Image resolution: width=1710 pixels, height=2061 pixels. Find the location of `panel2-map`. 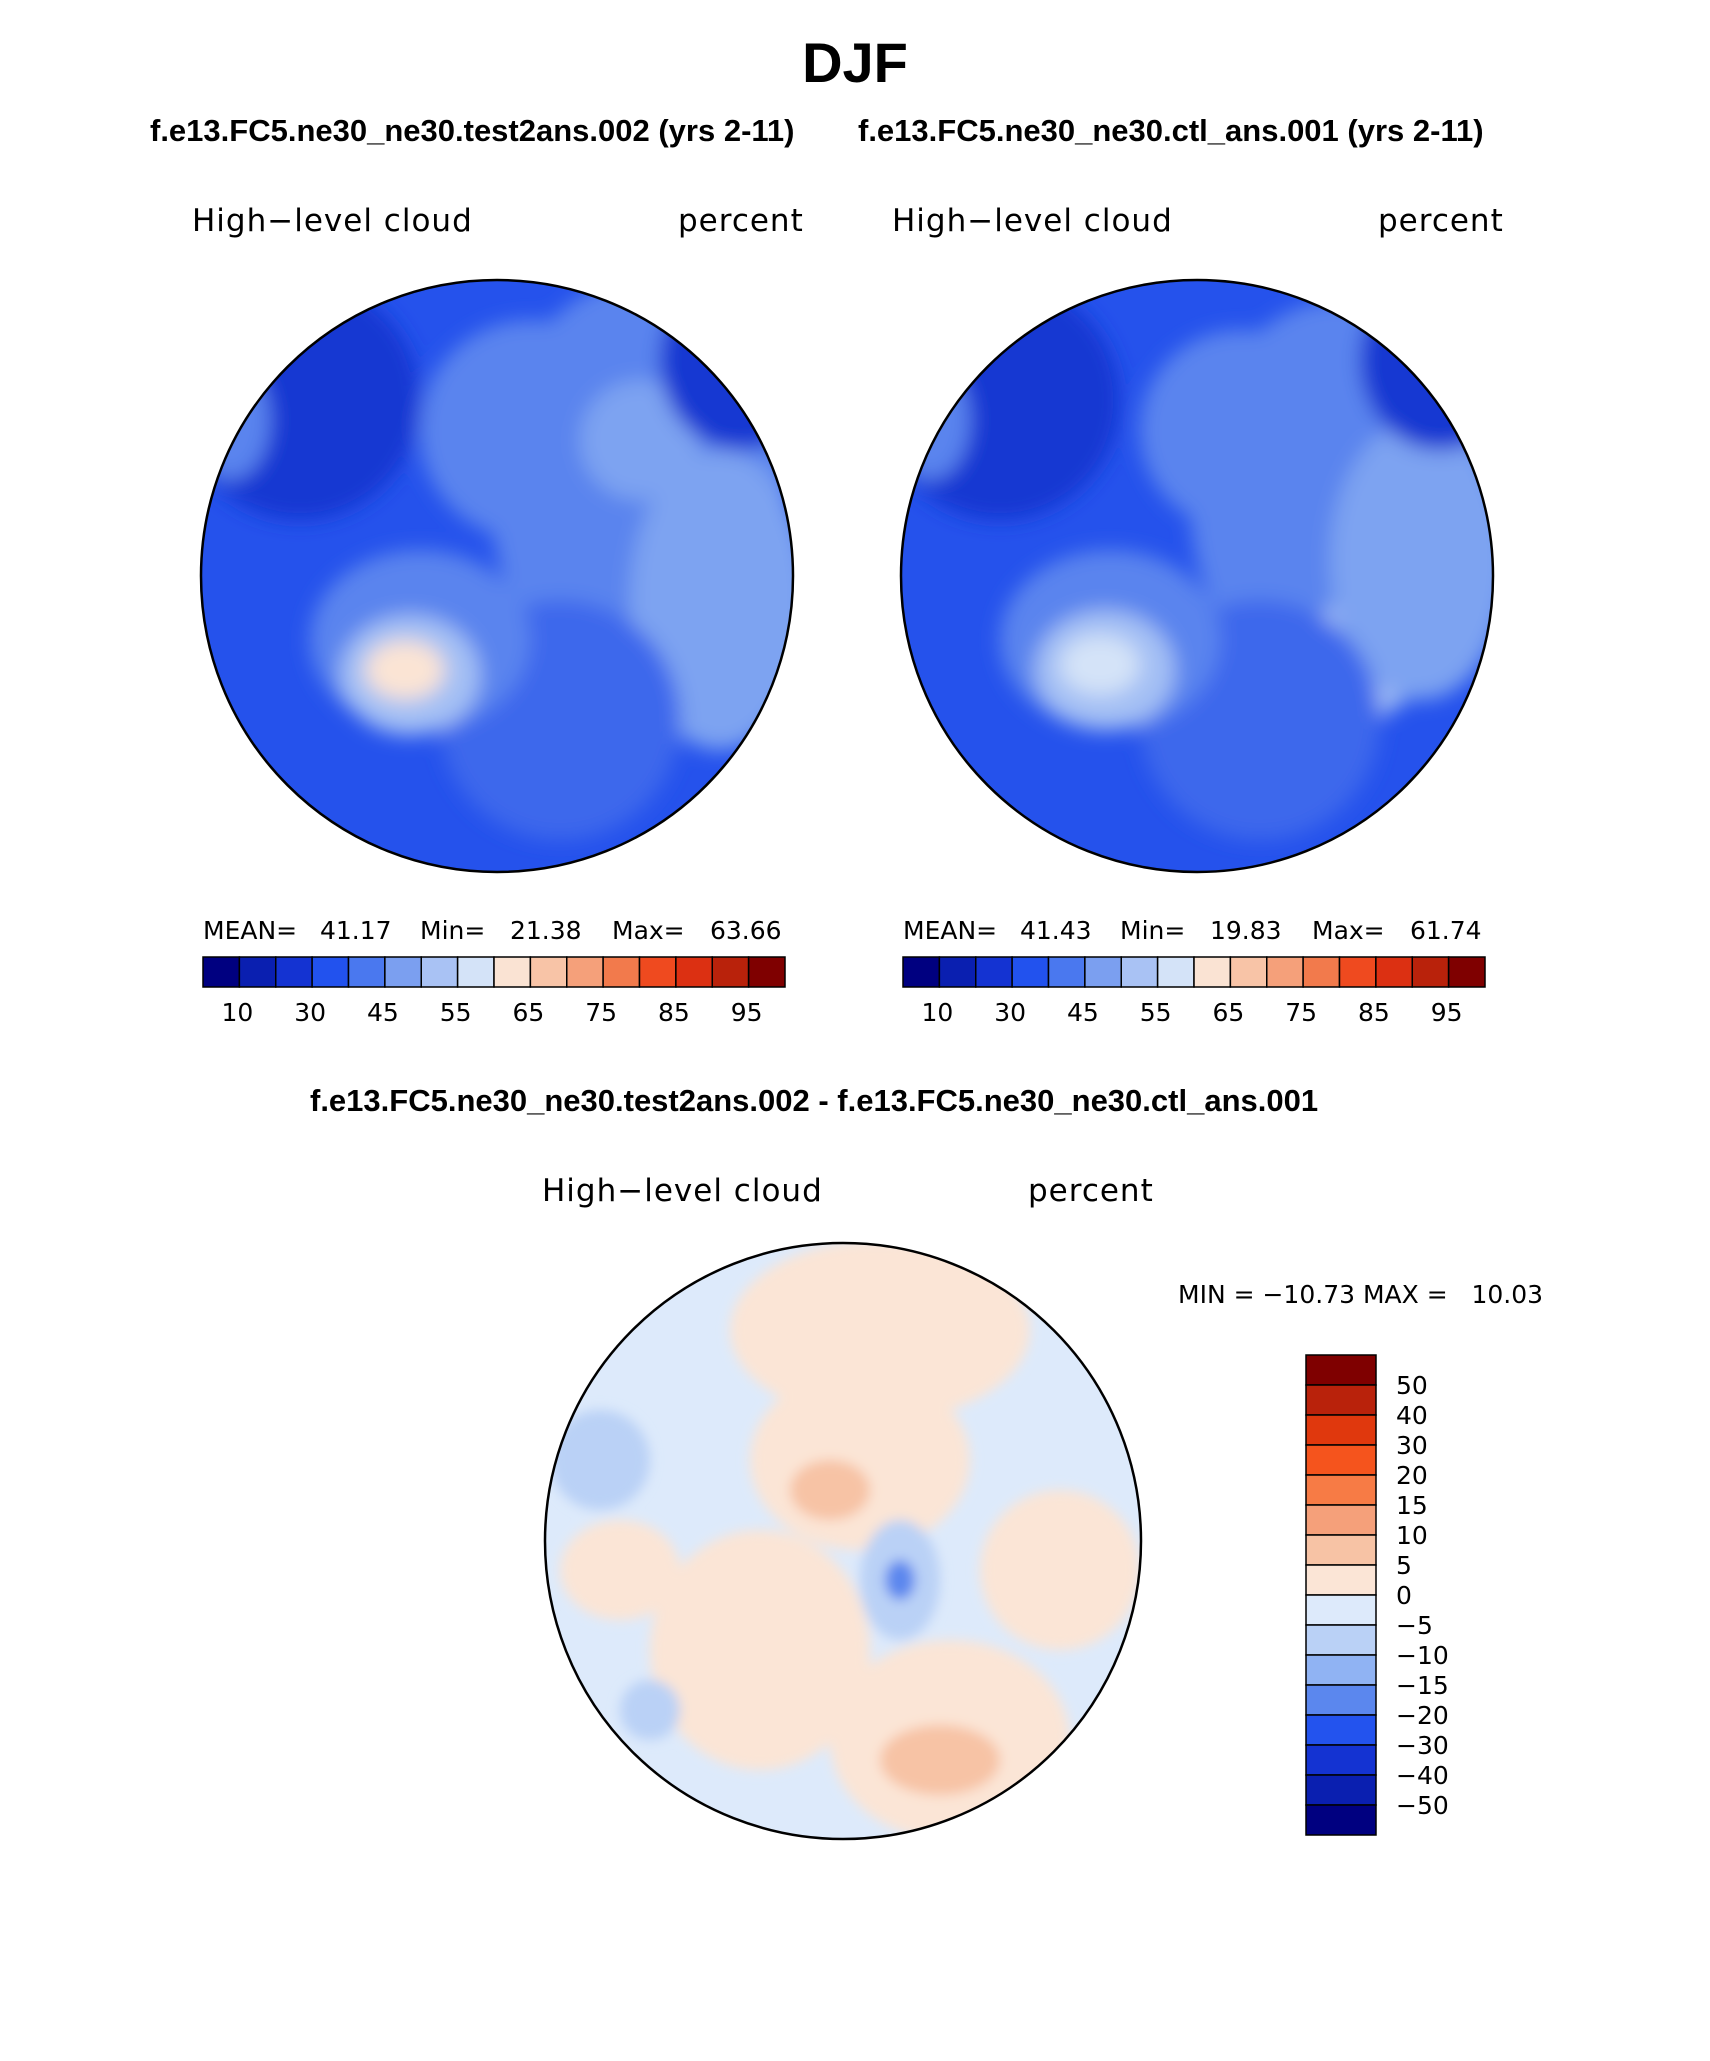

panel2-map is located at coordinates (1197, 576).